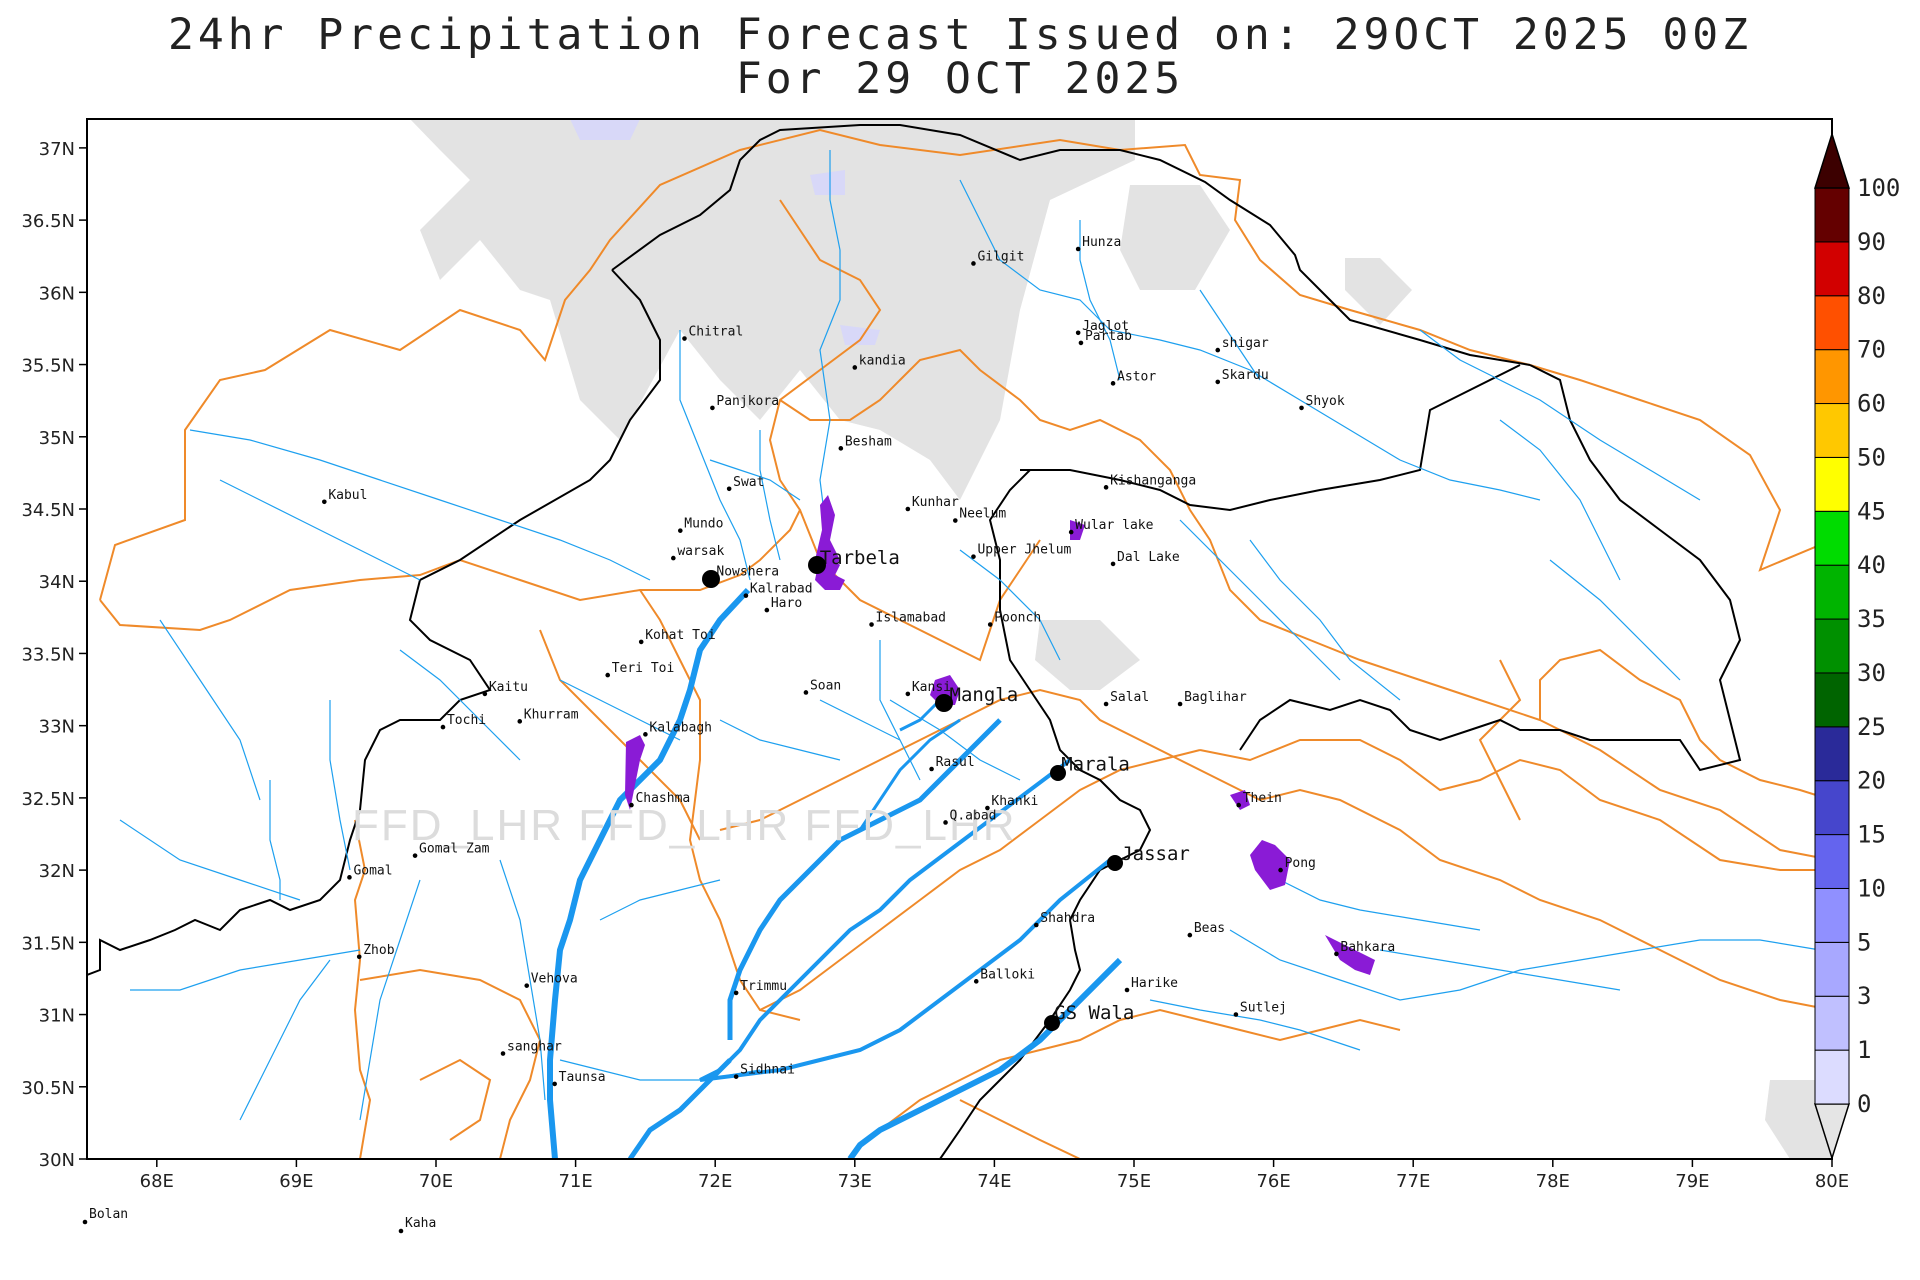  I want to click on station-label-kohat-toi: Kohat Toi, so click(680, 635).